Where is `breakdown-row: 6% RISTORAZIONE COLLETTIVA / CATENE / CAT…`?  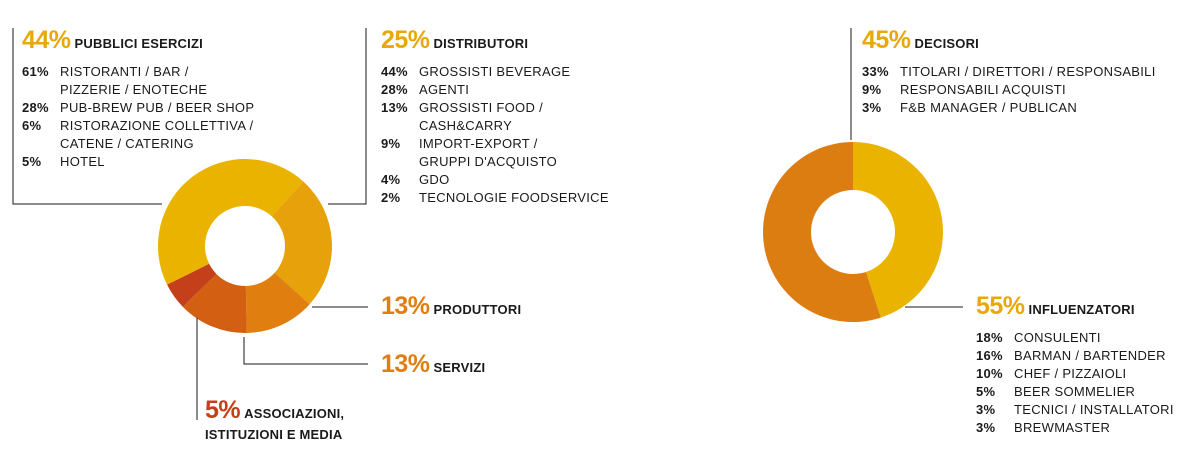 breakdown-row: 6% RISTORAZIONE COLLETTIVA / CATENE / CAT… is located at coordinates (138, 135).